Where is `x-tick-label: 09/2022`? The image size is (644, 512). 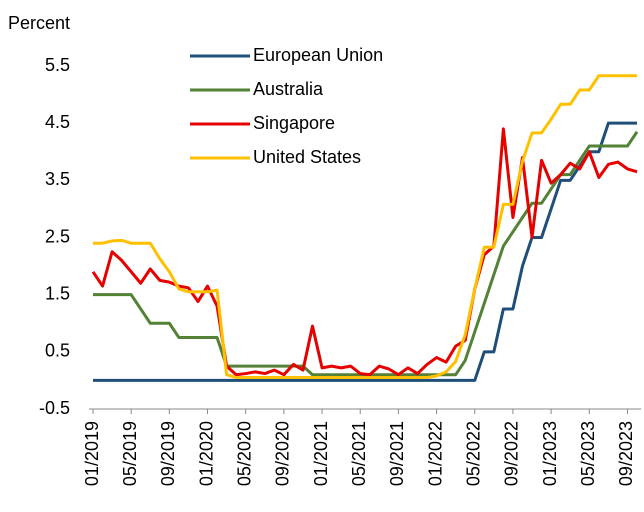 x-tick-label: 09/2022 is located at coordinates (512, 453).